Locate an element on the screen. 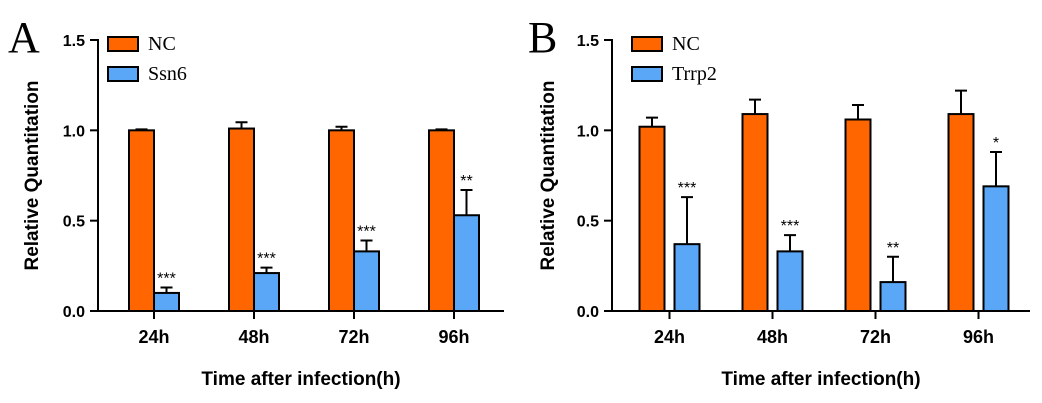 The image size is (1042, 403). legend-label: Ssn6 is located at coordinates (167, 74).